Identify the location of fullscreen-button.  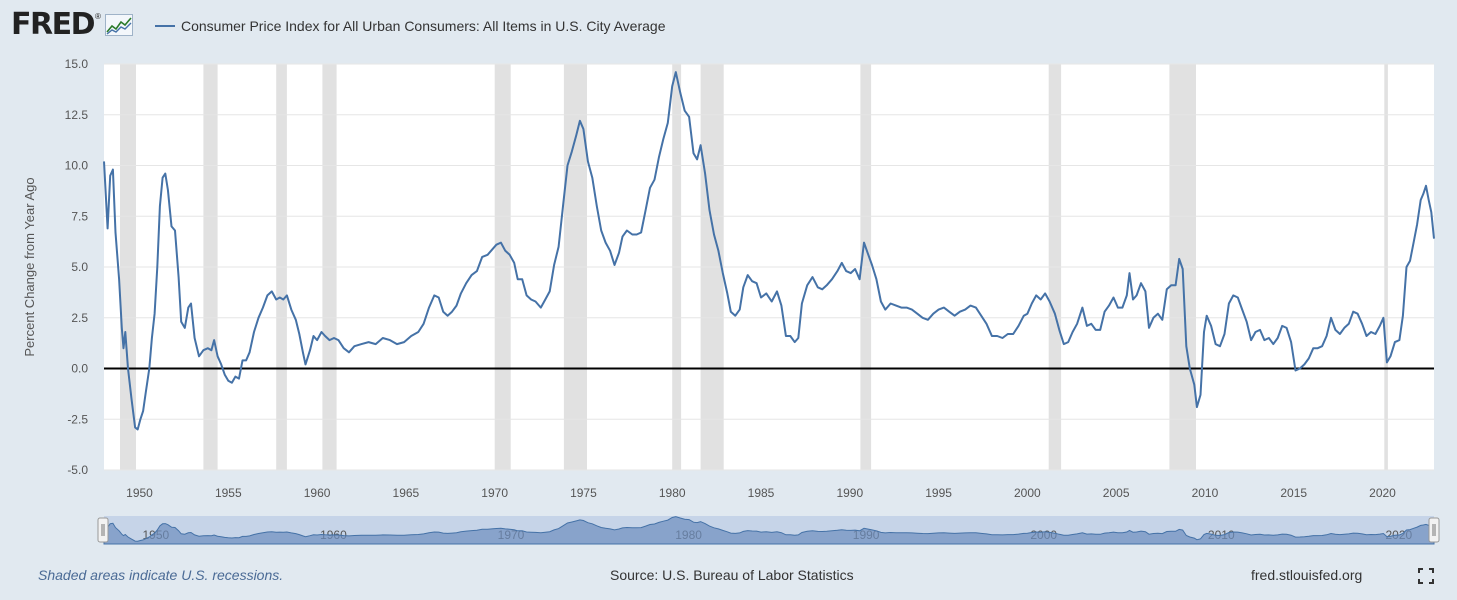
(1426, 576).